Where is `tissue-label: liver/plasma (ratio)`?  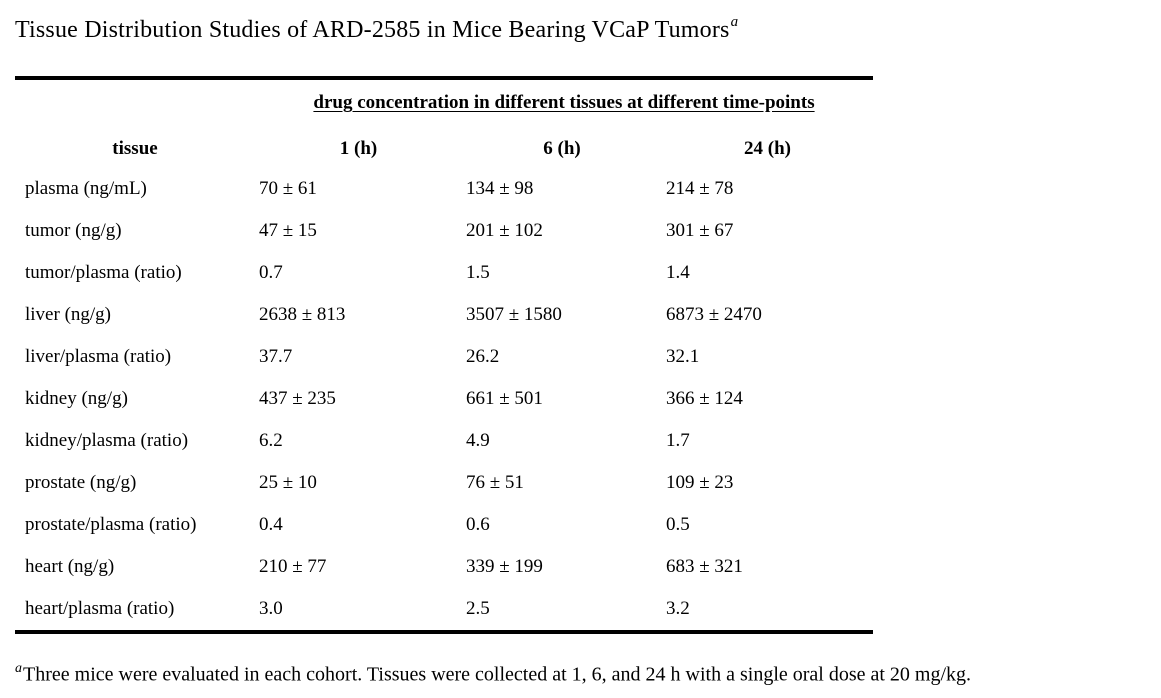
tissue-label: liver/plasma (ratio) is located at coordinates (98, 356).